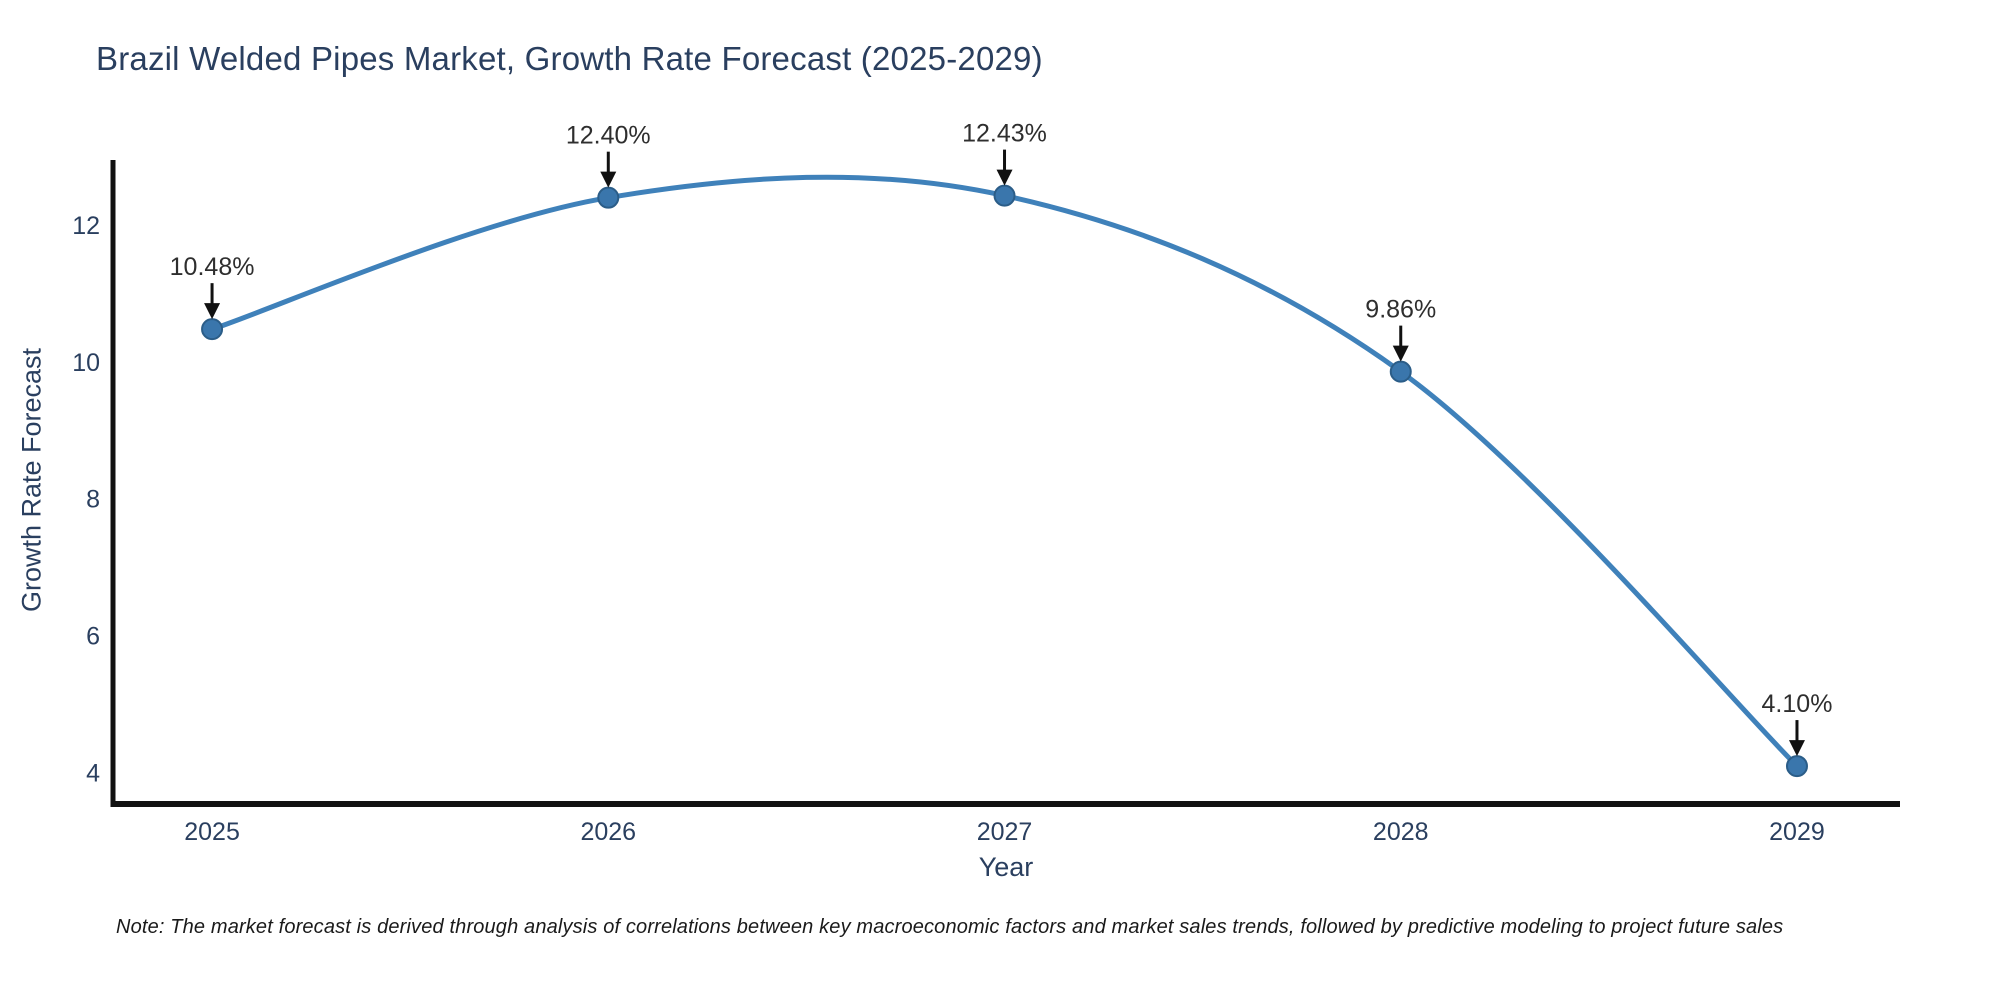 Image resolution: width=2000 pixels, height=1000 pixels. Describe the element at coordinates (1401, 832) in the screenshot. I see `x-tick-label: 2028` at that location.